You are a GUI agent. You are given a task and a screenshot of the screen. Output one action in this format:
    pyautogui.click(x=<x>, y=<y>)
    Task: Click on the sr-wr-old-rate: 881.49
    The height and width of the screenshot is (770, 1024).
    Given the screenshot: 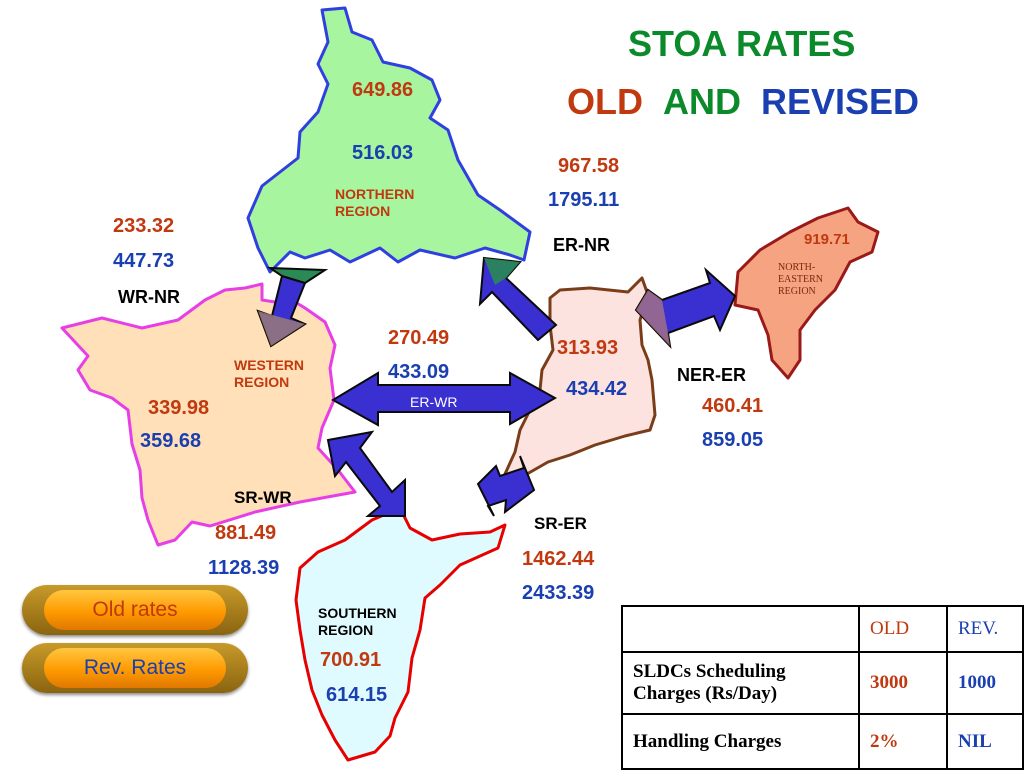 What is the action you would take?
    pyautogui.click(x=246, y=533)
    